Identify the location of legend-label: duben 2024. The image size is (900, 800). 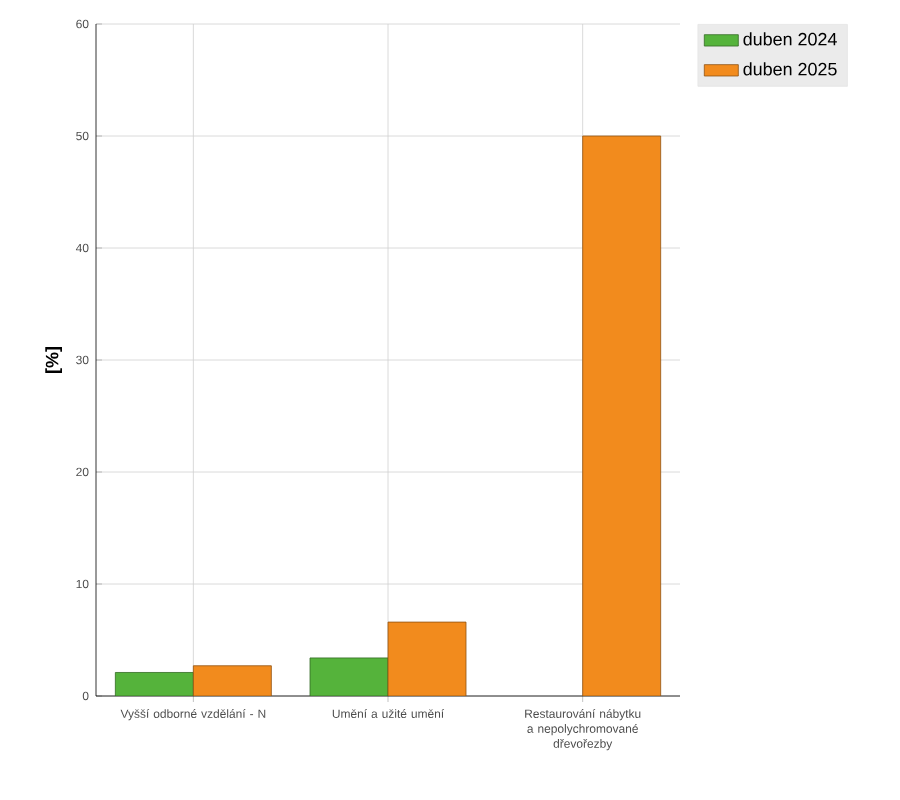
(790, 39).